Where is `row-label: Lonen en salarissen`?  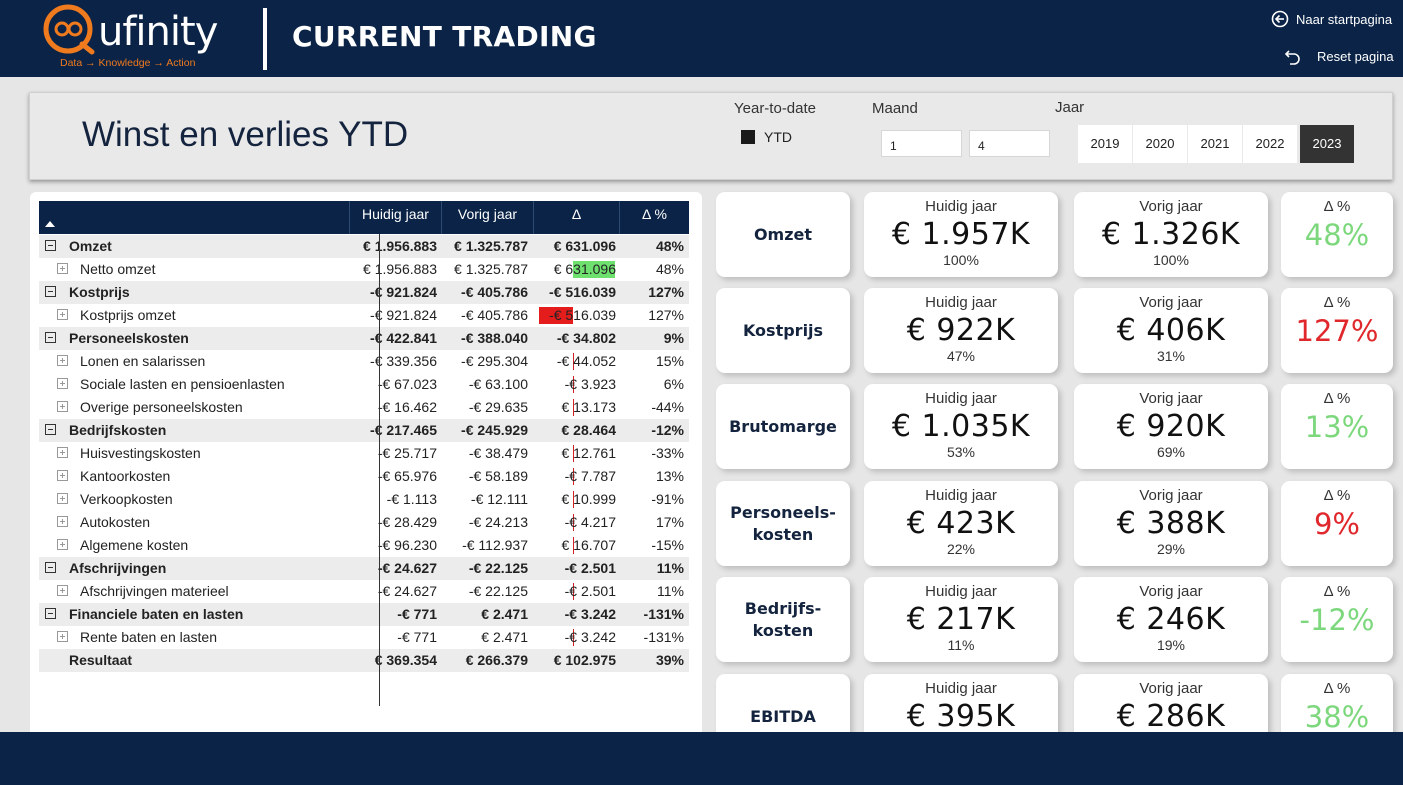 row-label: Lonen en salarissen is located at coordinates (143, 361).